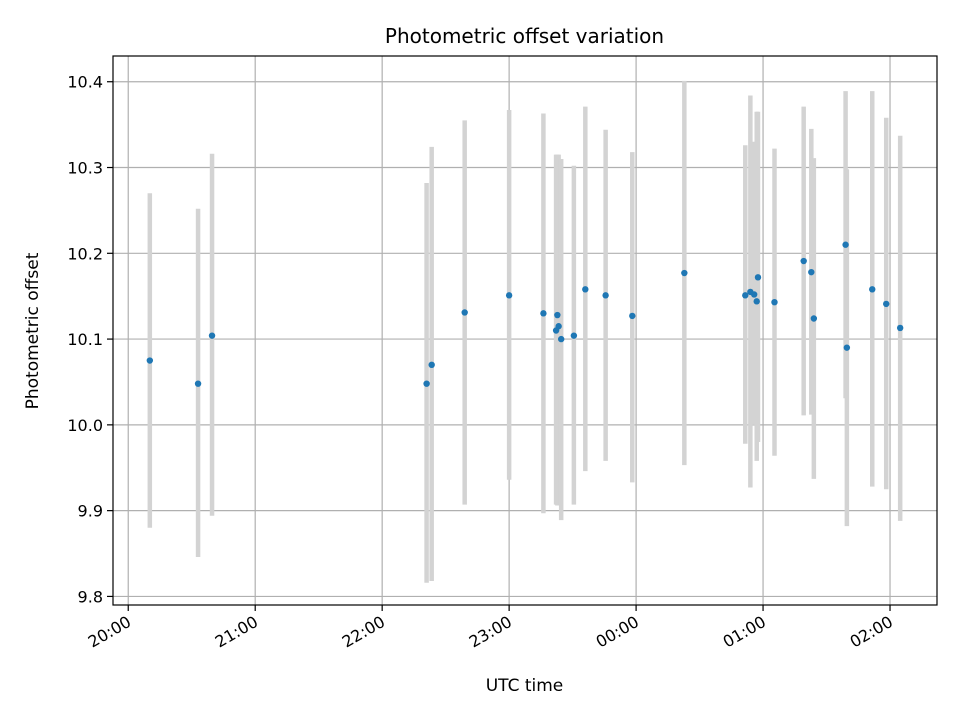 The image size is (960, 720). I want to click on y-tick-label: 10.1, so click(85, 339).